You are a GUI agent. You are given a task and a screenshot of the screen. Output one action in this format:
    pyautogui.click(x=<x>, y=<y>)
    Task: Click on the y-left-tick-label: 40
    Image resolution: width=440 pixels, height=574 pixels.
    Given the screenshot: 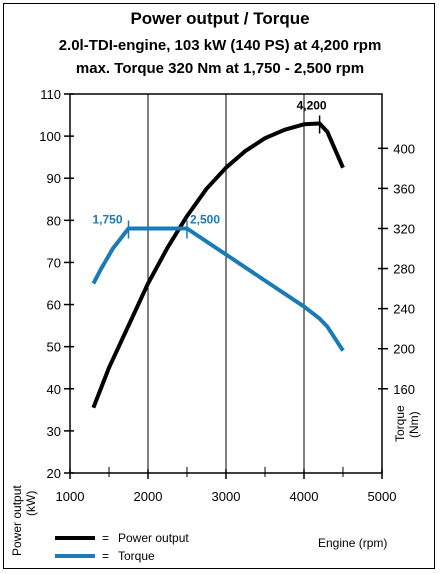 What is the action you would take?
    pyautogui.click(x=54, y=389)
    